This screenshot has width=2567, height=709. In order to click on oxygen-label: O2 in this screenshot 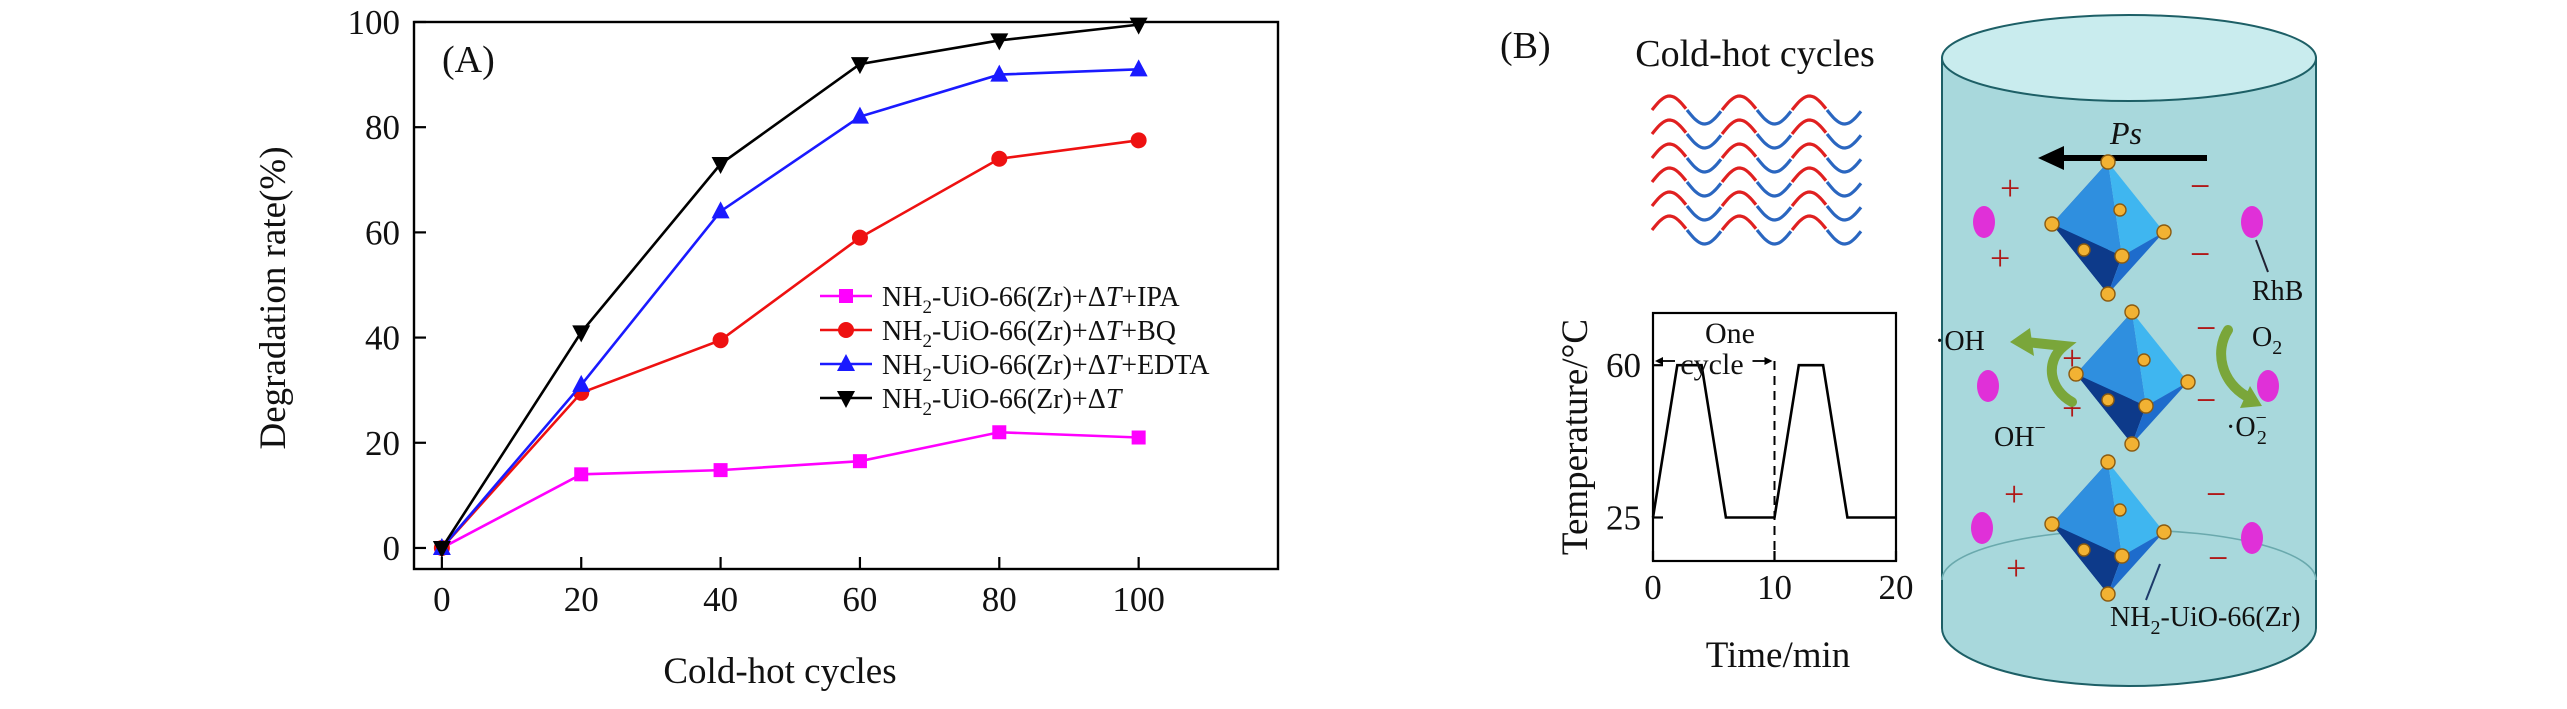, I will do `click(2267, 340)`.